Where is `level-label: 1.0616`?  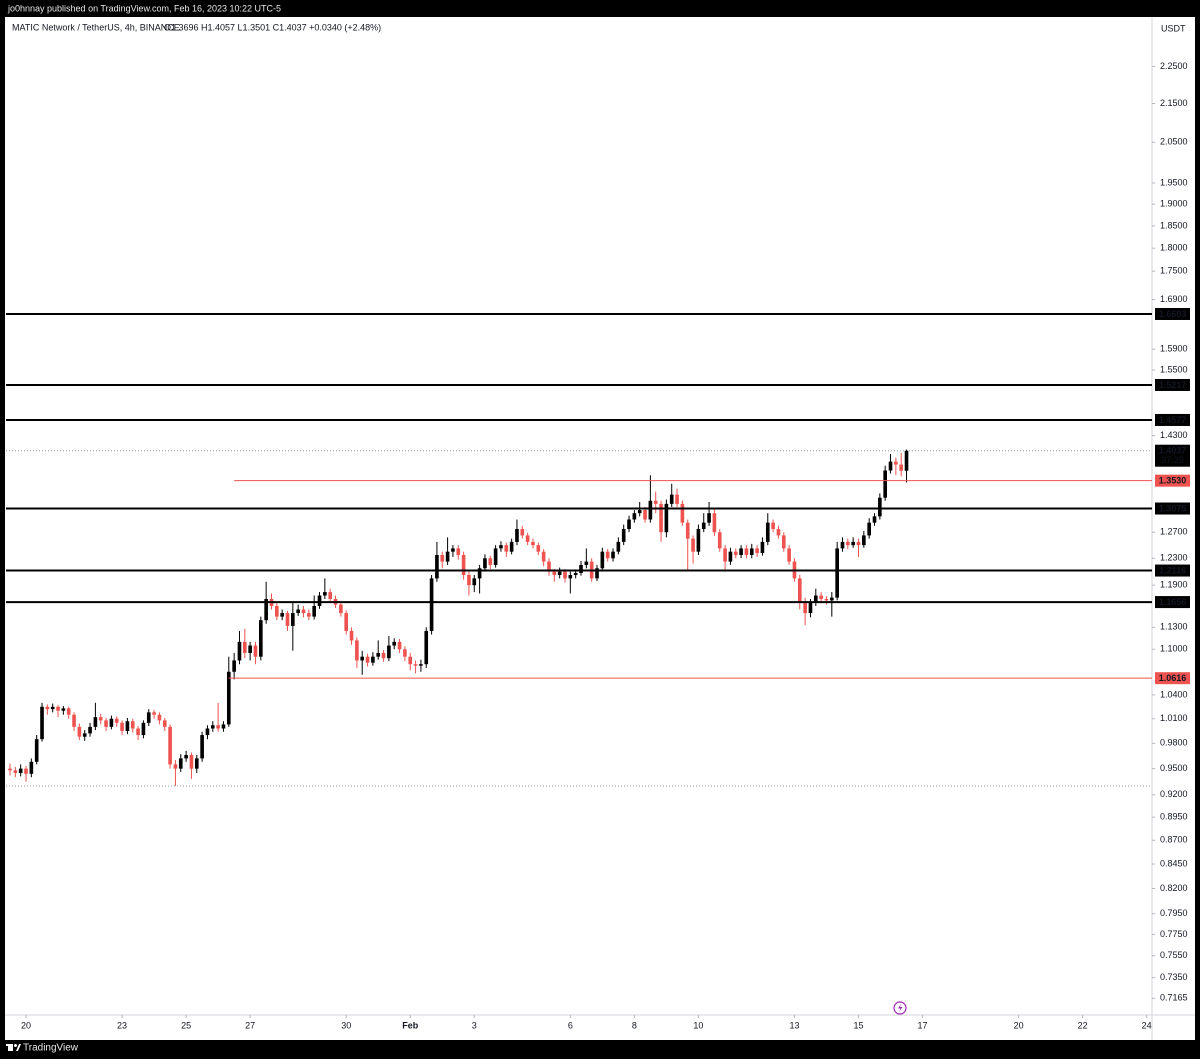 level-label: 1.0616 is located at coordinates (1173, 678).